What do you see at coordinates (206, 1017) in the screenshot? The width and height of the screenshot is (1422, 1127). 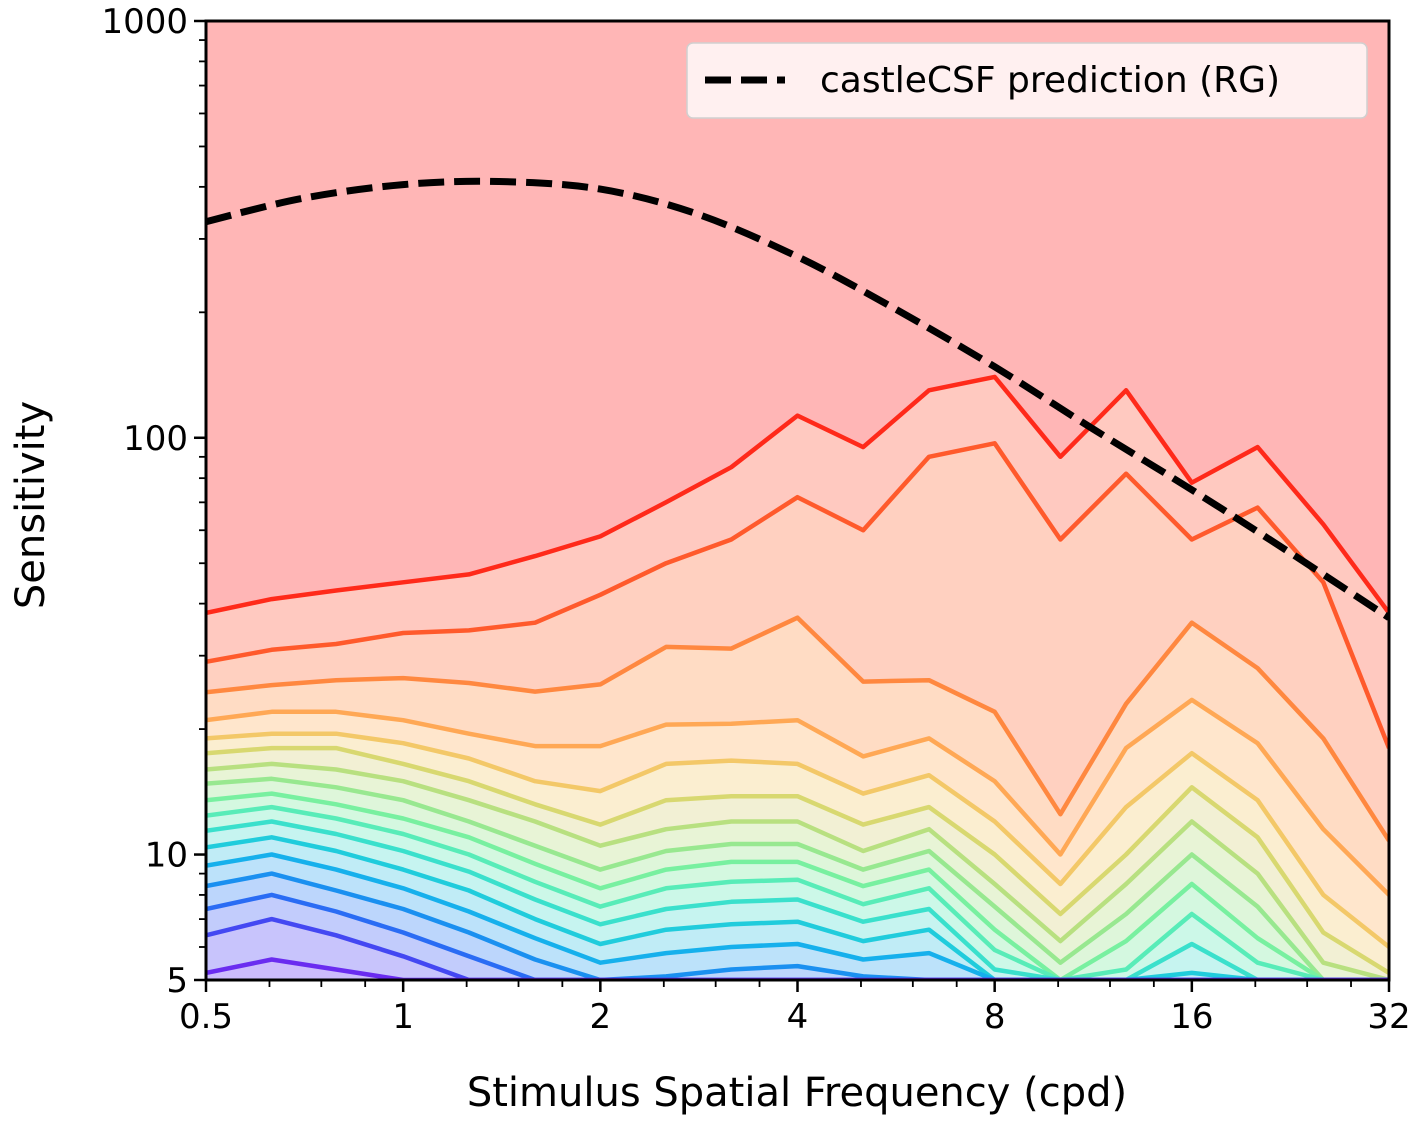 I see `x-tick-label: 0.5` at bounding box center [206, 1017].